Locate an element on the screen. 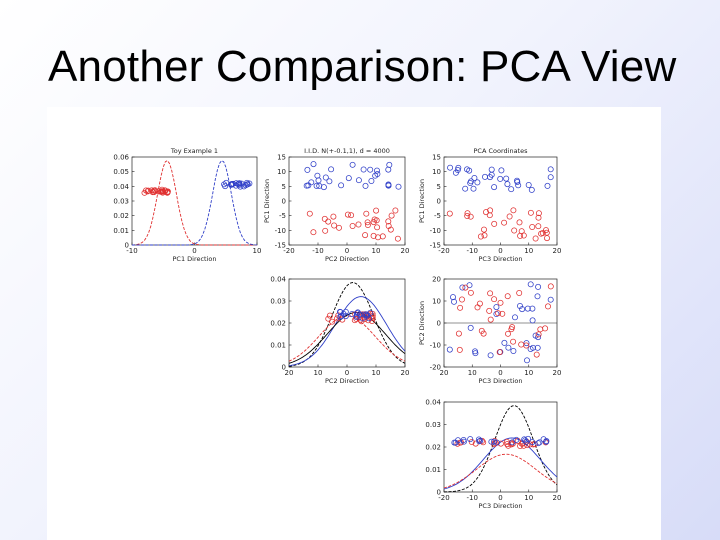 Image resolution: width=720 pixels, height=540 pixels. density-curve-red is located at coordinates (194, 203).